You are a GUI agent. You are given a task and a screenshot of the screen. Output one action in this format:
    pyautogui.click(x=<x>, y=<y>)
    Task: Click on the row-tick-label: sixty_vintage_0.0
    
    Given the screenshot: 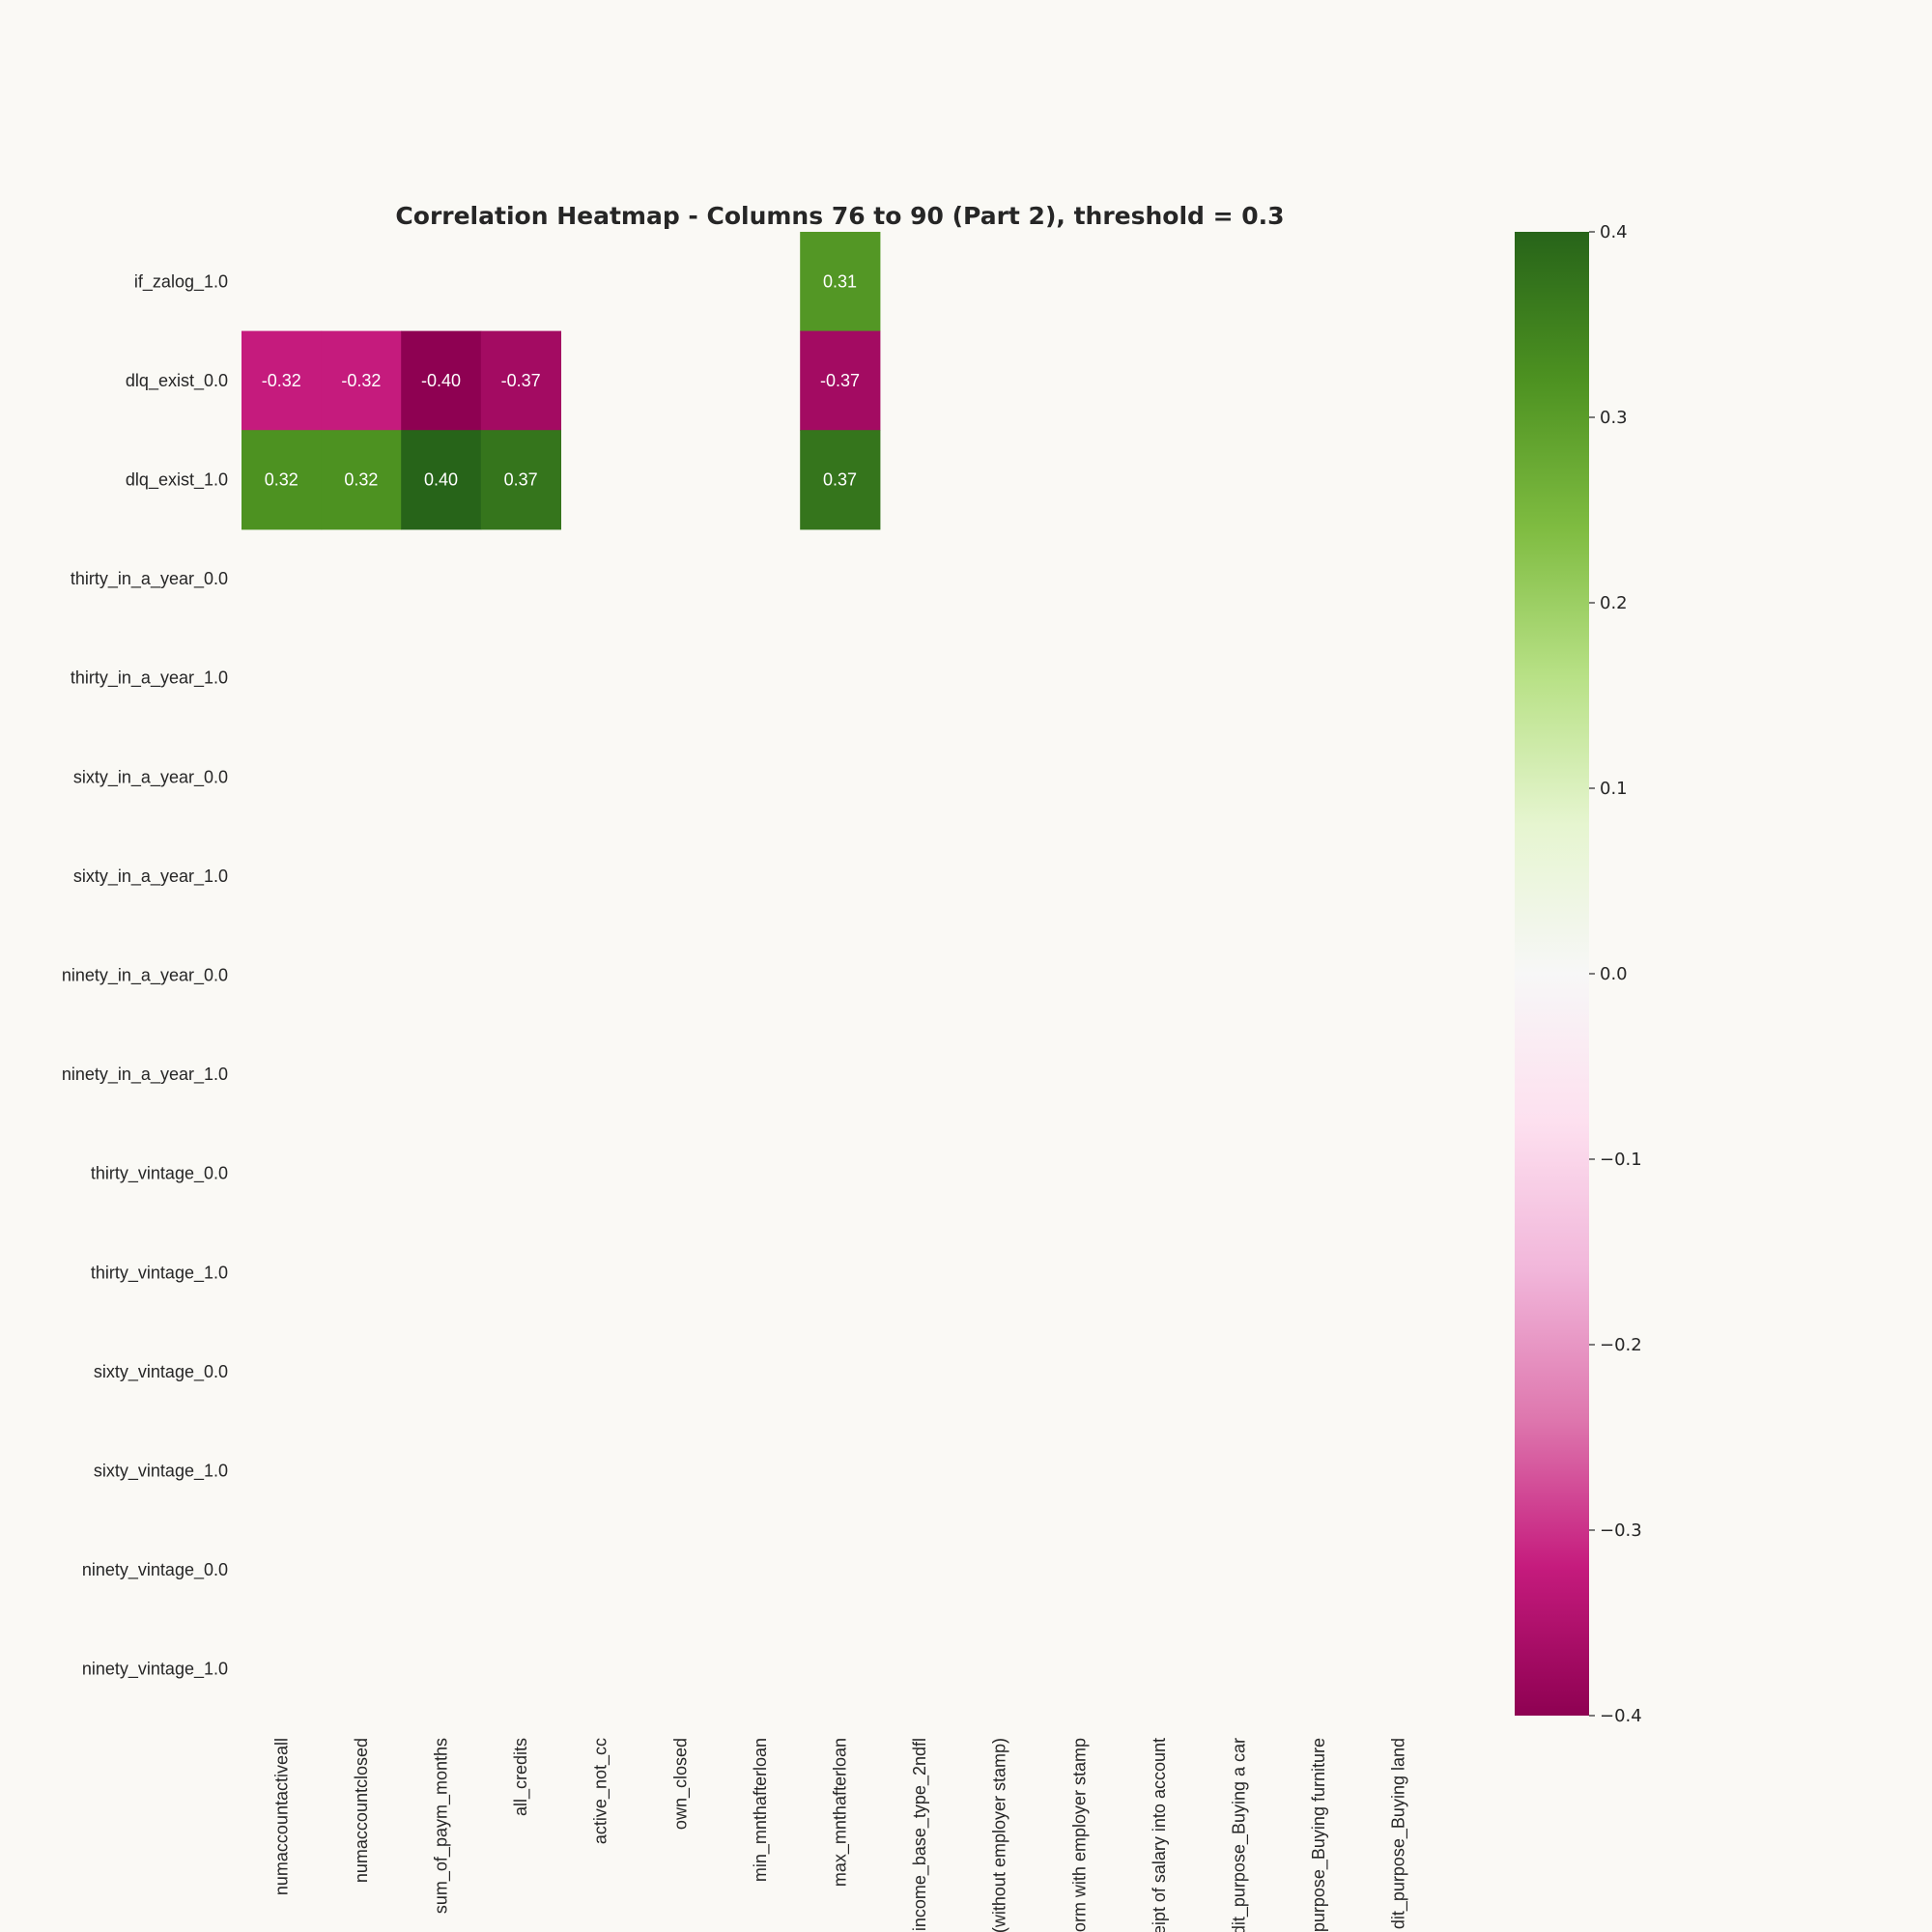 What is the action you would take?
    pyautogui.click(x=161, y=1372)
    